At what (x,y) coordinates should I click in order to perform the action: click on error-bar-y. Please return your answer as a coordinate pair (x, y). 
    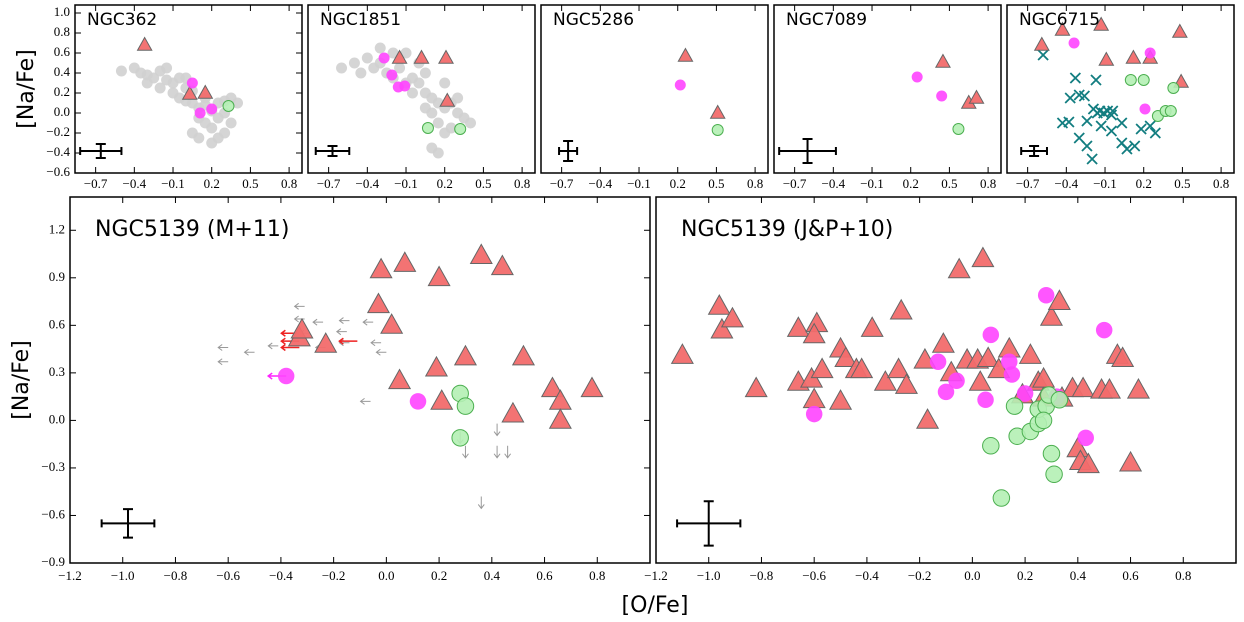
    Looking at the image, I should click on (1034, 151).